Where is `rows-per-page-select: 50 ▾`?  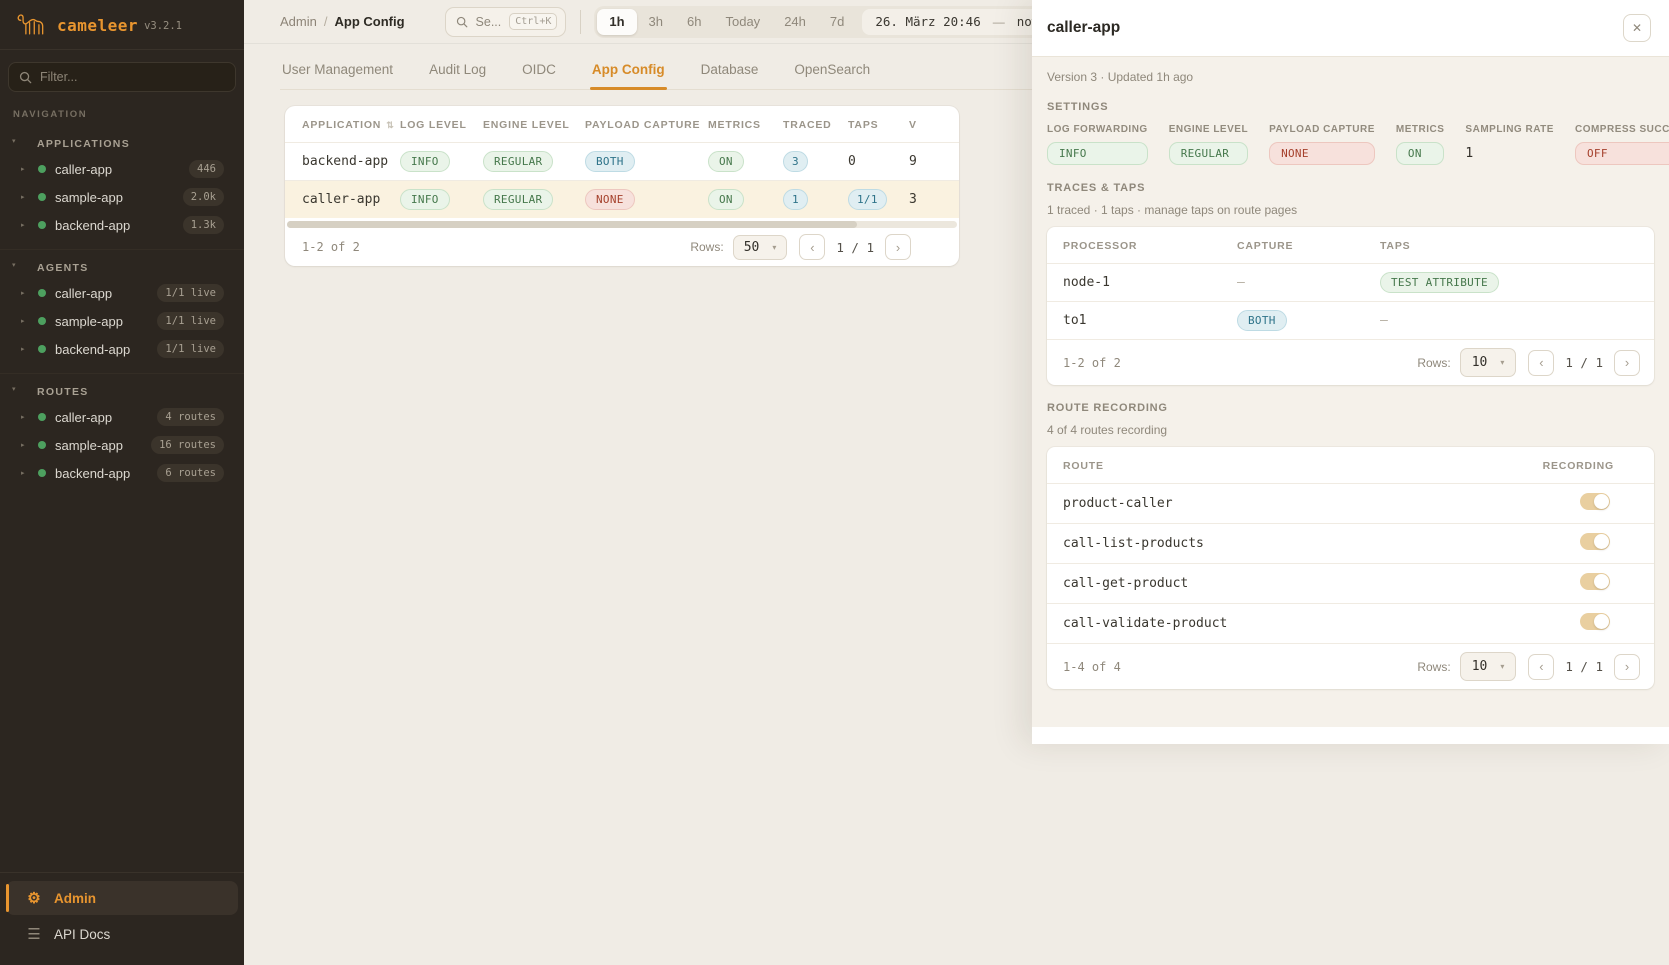 rows-per-page-select: 50 ▾ is located at coordinates (760, 247).